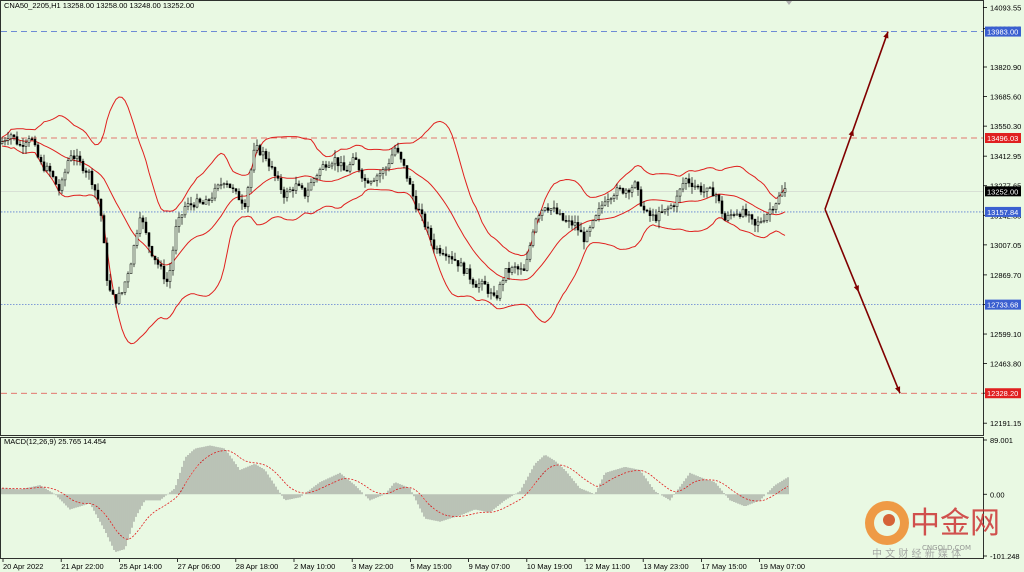 The width and height of the screenshot is (1024, 572). What do you see at coordinates (1005, 275) in the screenshot?
I see `price-tick-label: 12869.70` at bounding box center [1005, 275].